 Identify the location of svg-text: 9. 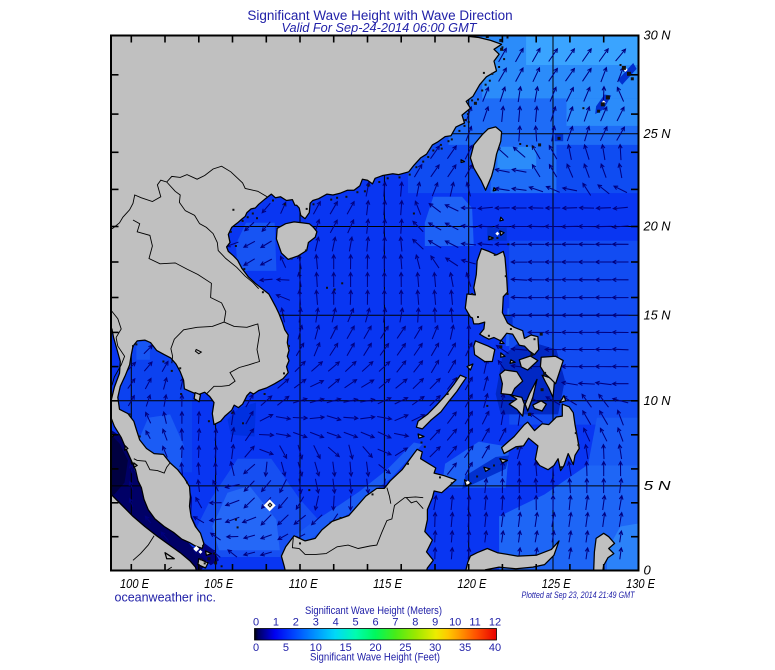
(435, 623).